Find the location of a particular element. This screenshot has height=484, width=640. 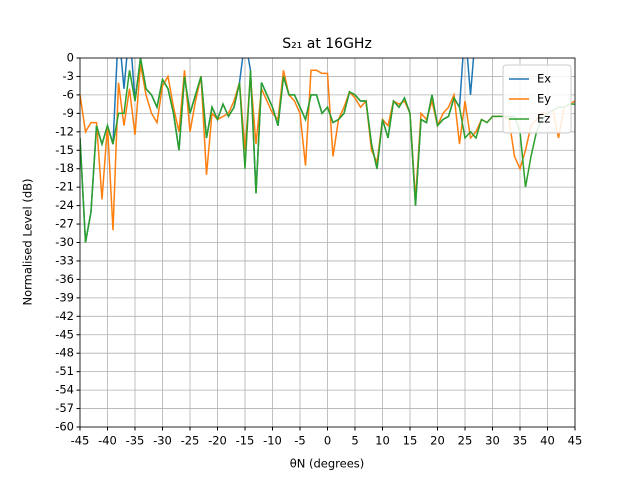

y-tick-label: -24 is located at coordinates (64, 205).